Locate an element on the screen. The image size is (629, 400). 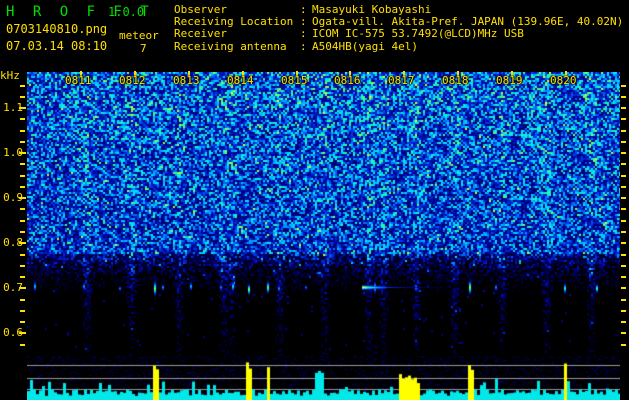
station-info-row: Receiving antenna: A504HB(yagi 4el) is located at coordinates (398, 46).